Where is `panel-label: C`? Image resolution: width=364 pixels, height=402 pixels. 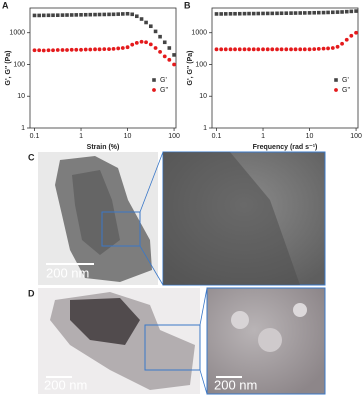
panel-label: C is located at coordinates (31, 157).